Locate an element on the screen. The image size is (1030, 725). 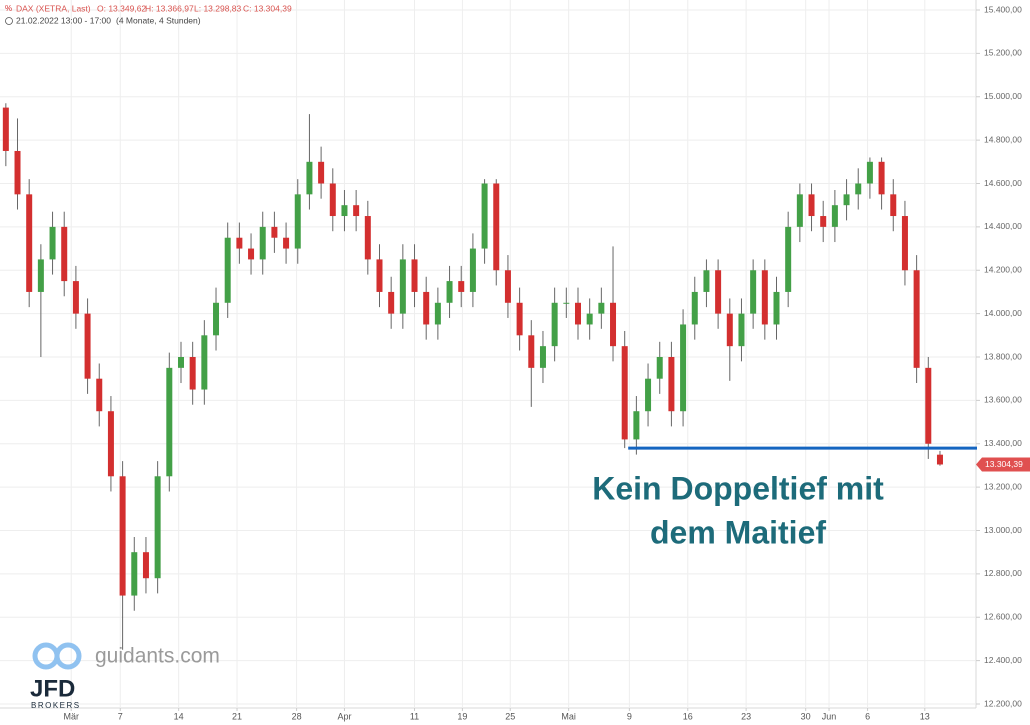
x-tick-label: 30 is located at coordinates (806, 716).